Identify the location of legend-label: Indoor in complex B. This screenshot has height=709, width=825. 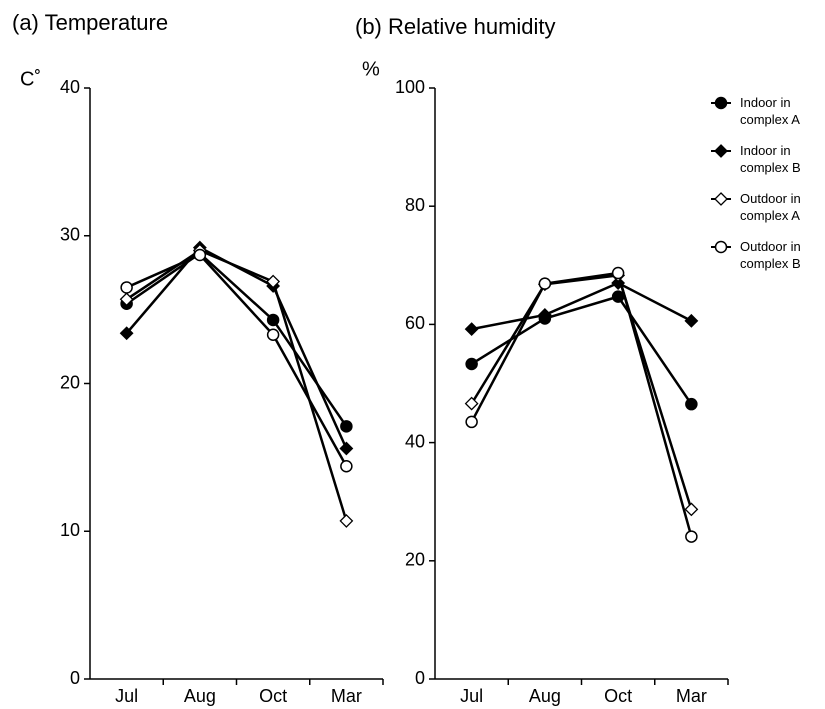
(770, 159).